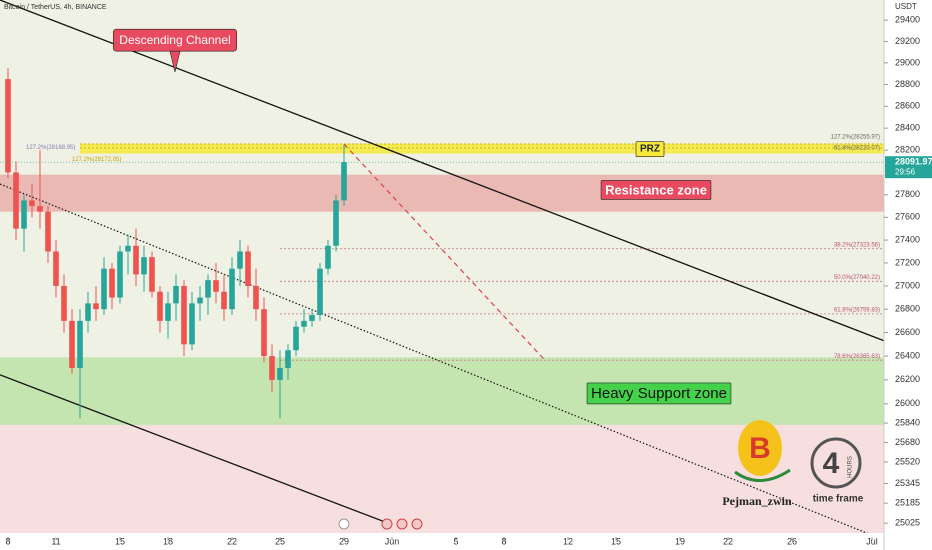 The image size is (932, 550). Describe the element at coordinates (680, 541) in the screenshot. I see `x-tick-label: 19` at that location.